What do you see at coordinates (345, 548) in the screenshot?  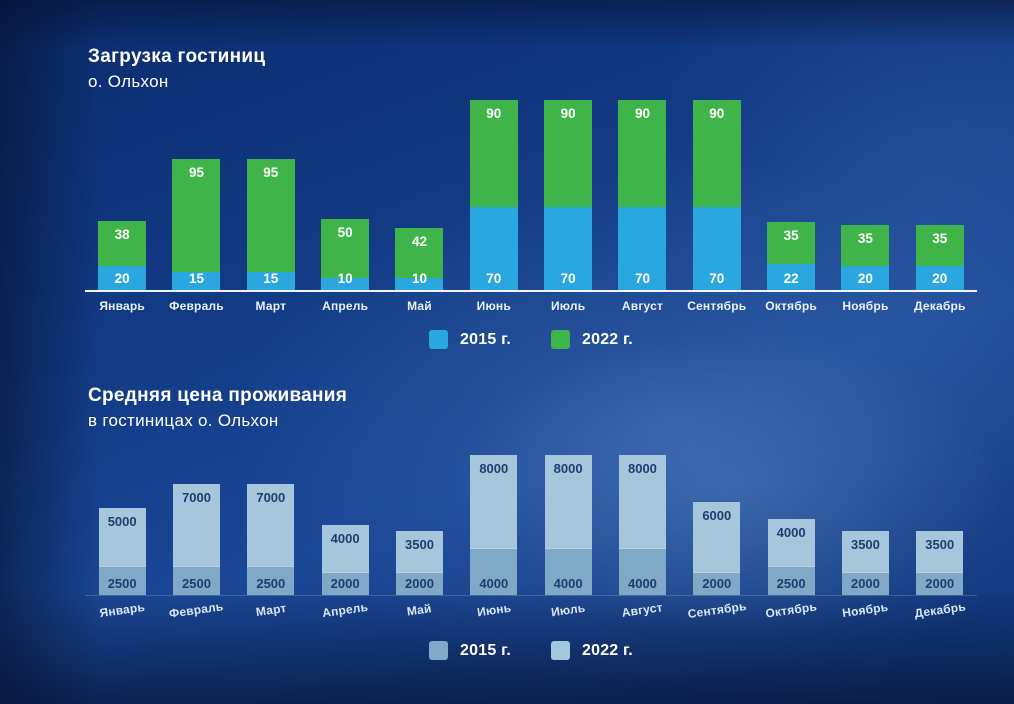 I see `bar-segment-2022: 4000` at bounding box center [345, 548].